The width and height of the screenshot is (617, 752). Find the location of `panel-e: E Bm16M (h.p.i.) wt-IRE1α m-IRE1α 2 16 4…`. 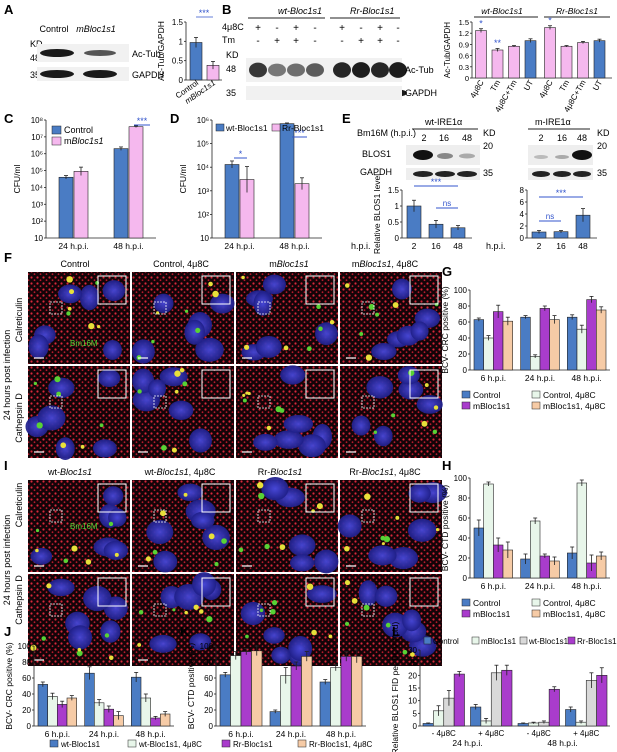

panel-e: E Bm16M (h.p.i.) wt-IRE1α m-IRE1α 2 16 4… is located at coordinates (476, 182).